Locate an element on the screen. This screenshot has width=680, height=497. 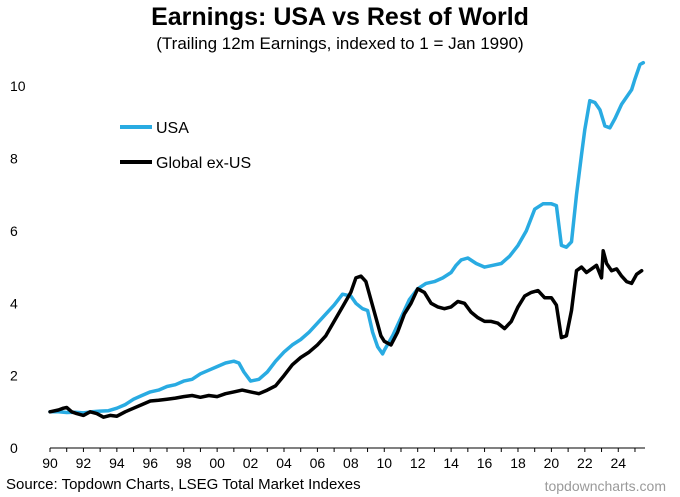
y-tick-label: 6 is located at coordinates (14, 231).